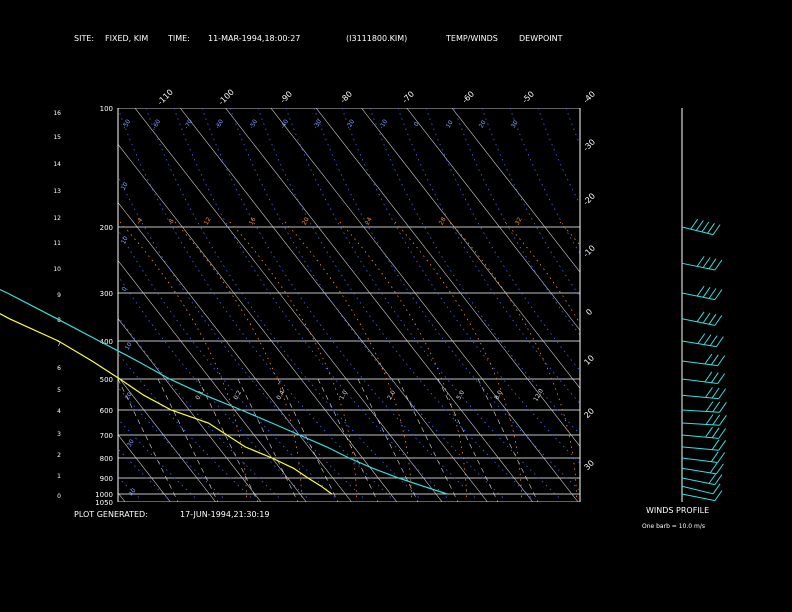 The image size is (792, 612). What do you see at coordinates (104, 495) in the screenshot?
I see `pressure-label: 1000` at bounding box center [104, 495].